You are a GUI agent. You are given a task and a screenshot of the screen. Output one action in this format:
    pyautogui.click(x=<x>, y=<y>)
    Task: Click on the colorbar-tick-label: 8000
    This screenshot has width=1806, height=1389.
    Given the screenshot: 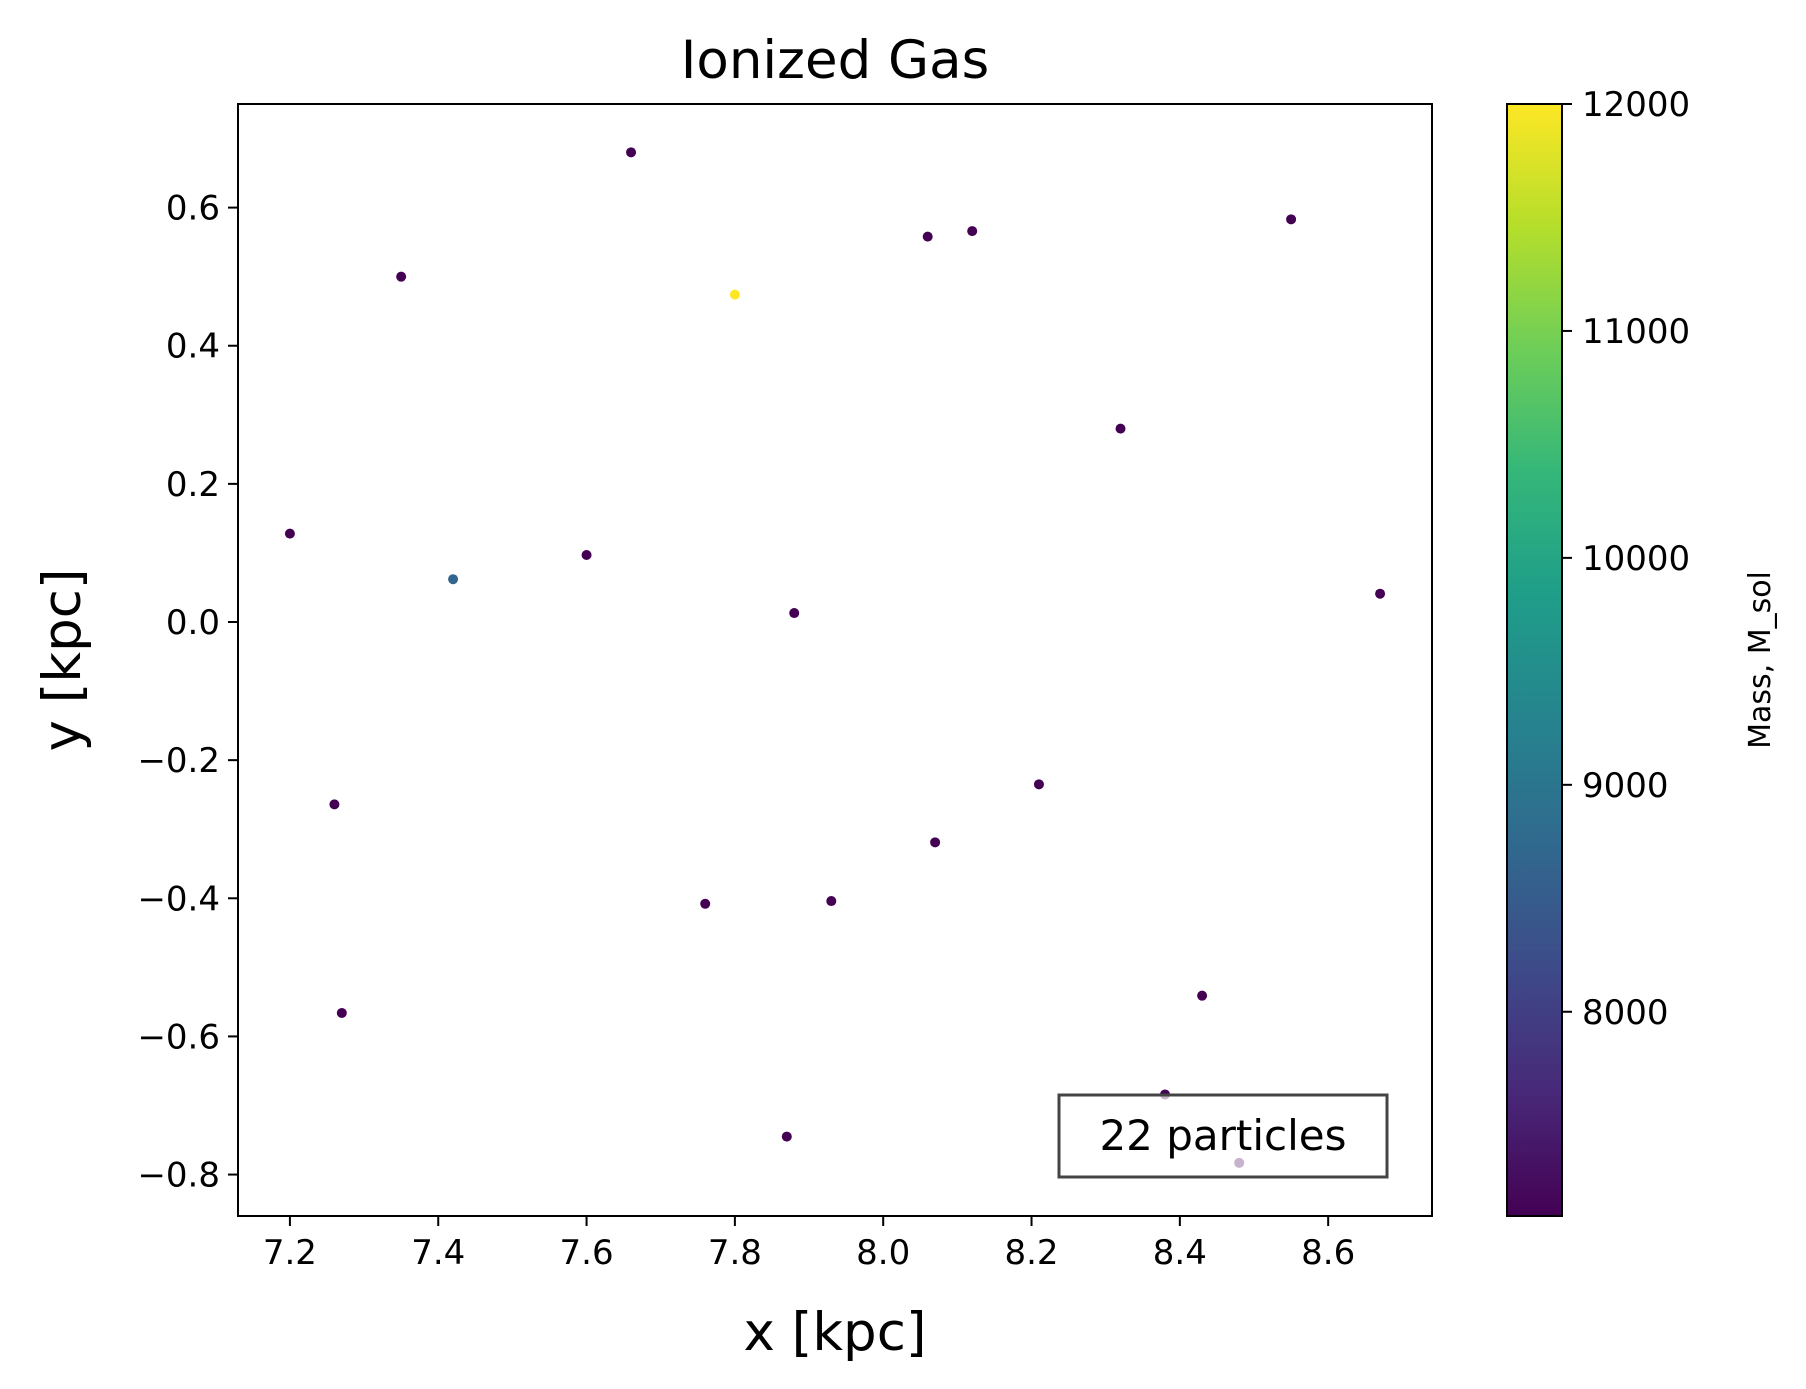 What is the action you would take?
    pyautogui.click(x=1625, y=1013)
    